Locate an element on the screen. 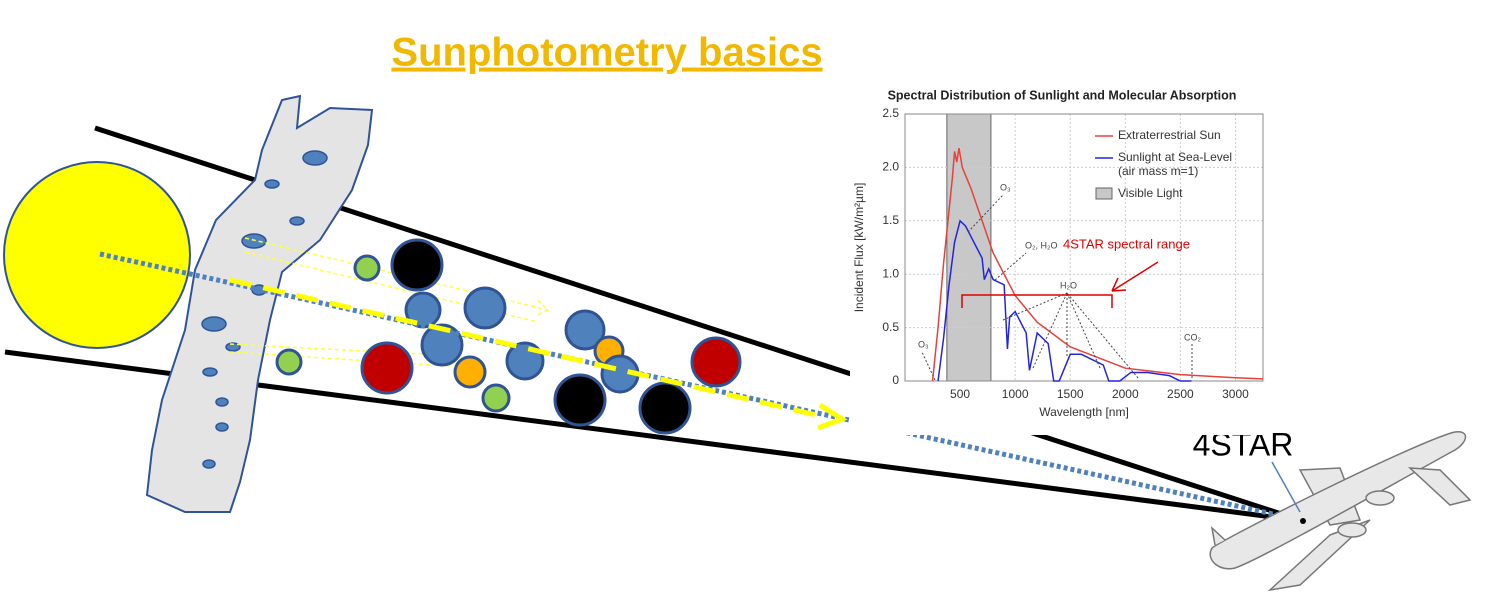  annotation: O₂, H₂O is located at coordinates (1041, 245).